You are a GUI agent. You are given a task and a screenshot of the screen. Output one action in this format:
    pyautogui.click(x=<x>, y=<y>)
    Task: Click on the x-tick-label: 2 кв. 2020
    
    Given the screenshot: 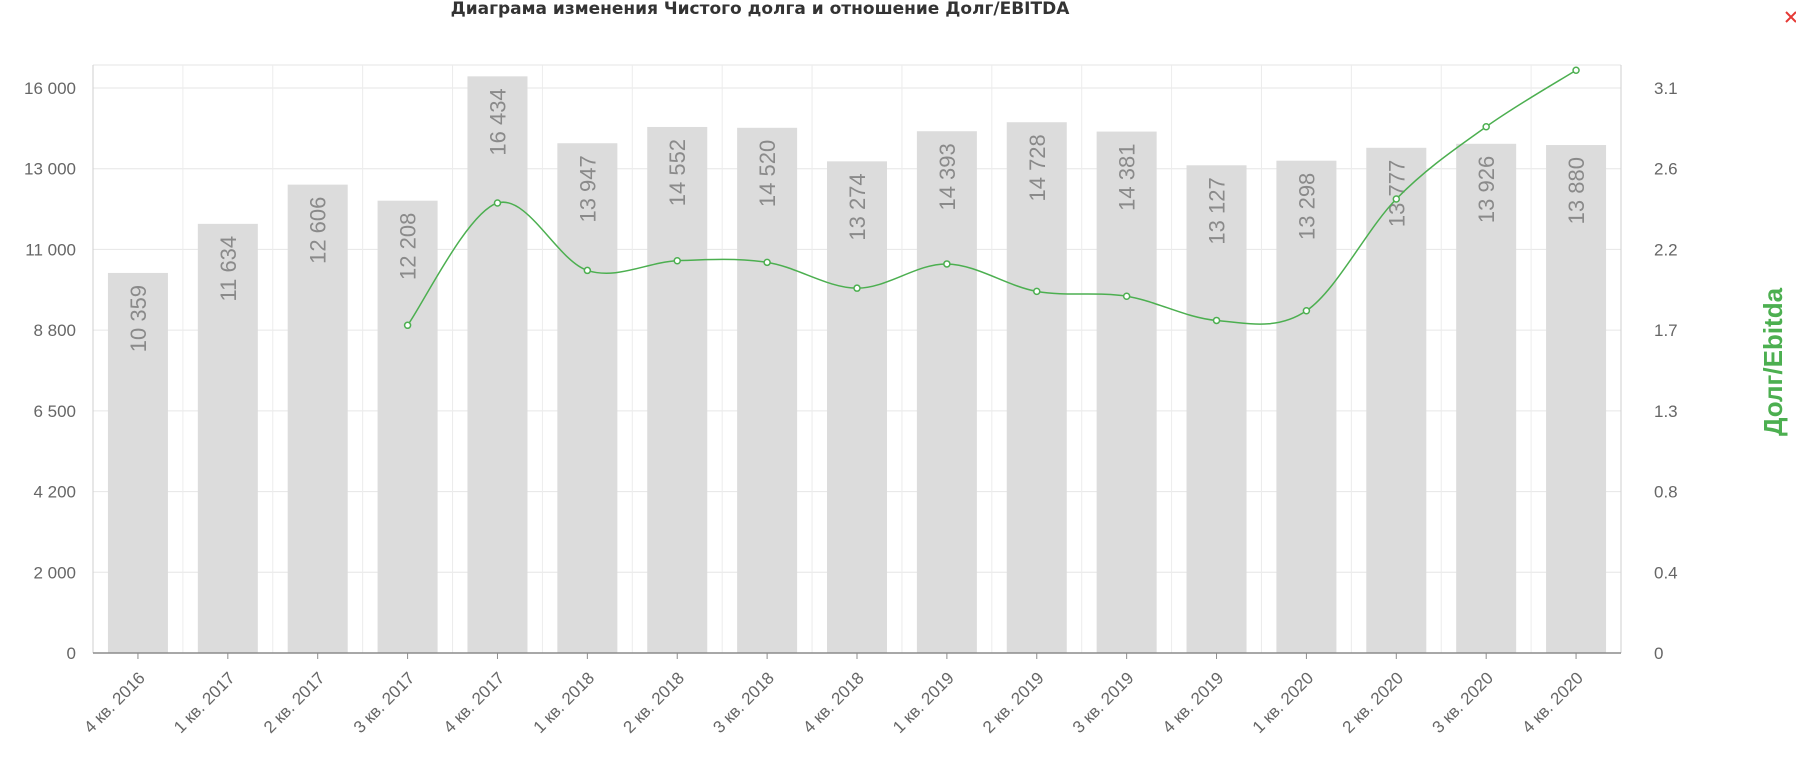 What is the action you would take?
    pyautogui.click(x=1373, y=702)
    